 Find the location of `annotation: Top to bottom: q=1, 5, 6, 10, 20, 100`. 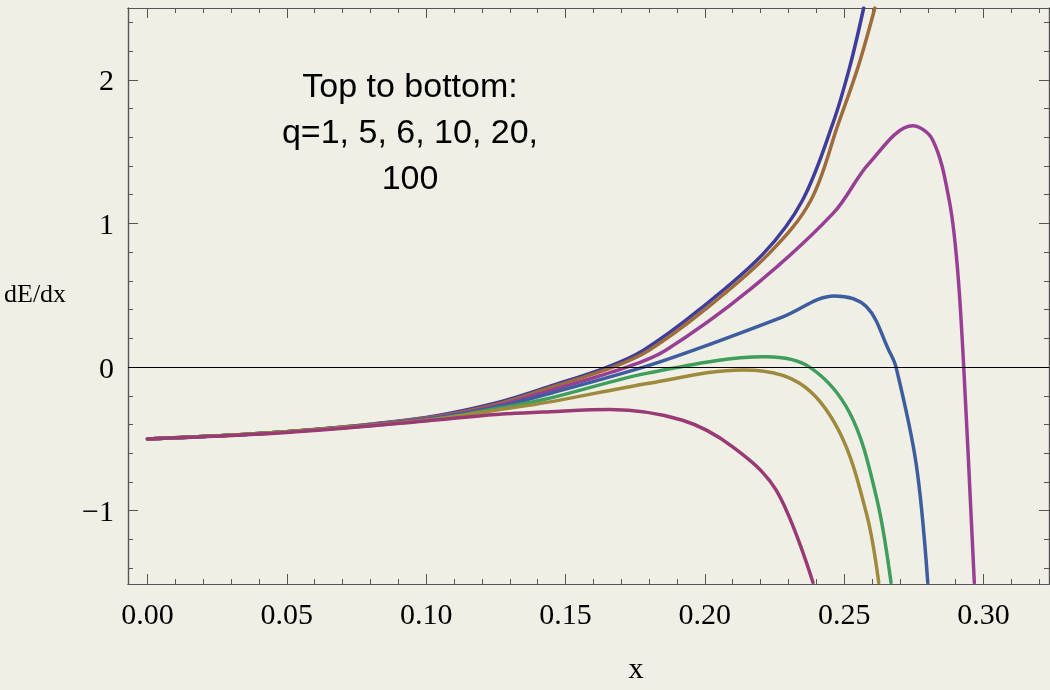

annotation: Top to bottom: q=1, 5, 6, 10, 20, 100 is located at coordinates (410, 131).